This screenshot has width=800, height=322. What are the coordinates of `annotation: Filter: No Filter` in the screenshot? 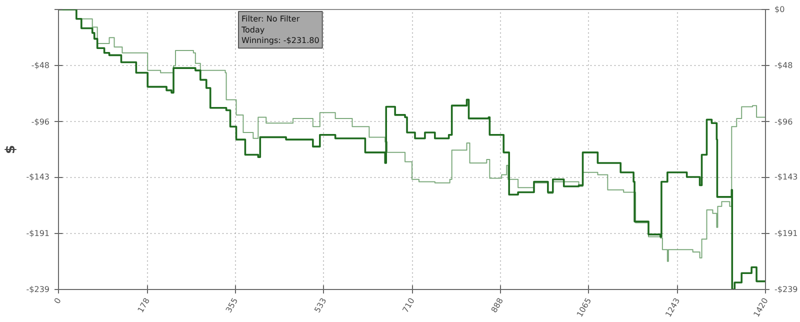 It's located at (271, 19).